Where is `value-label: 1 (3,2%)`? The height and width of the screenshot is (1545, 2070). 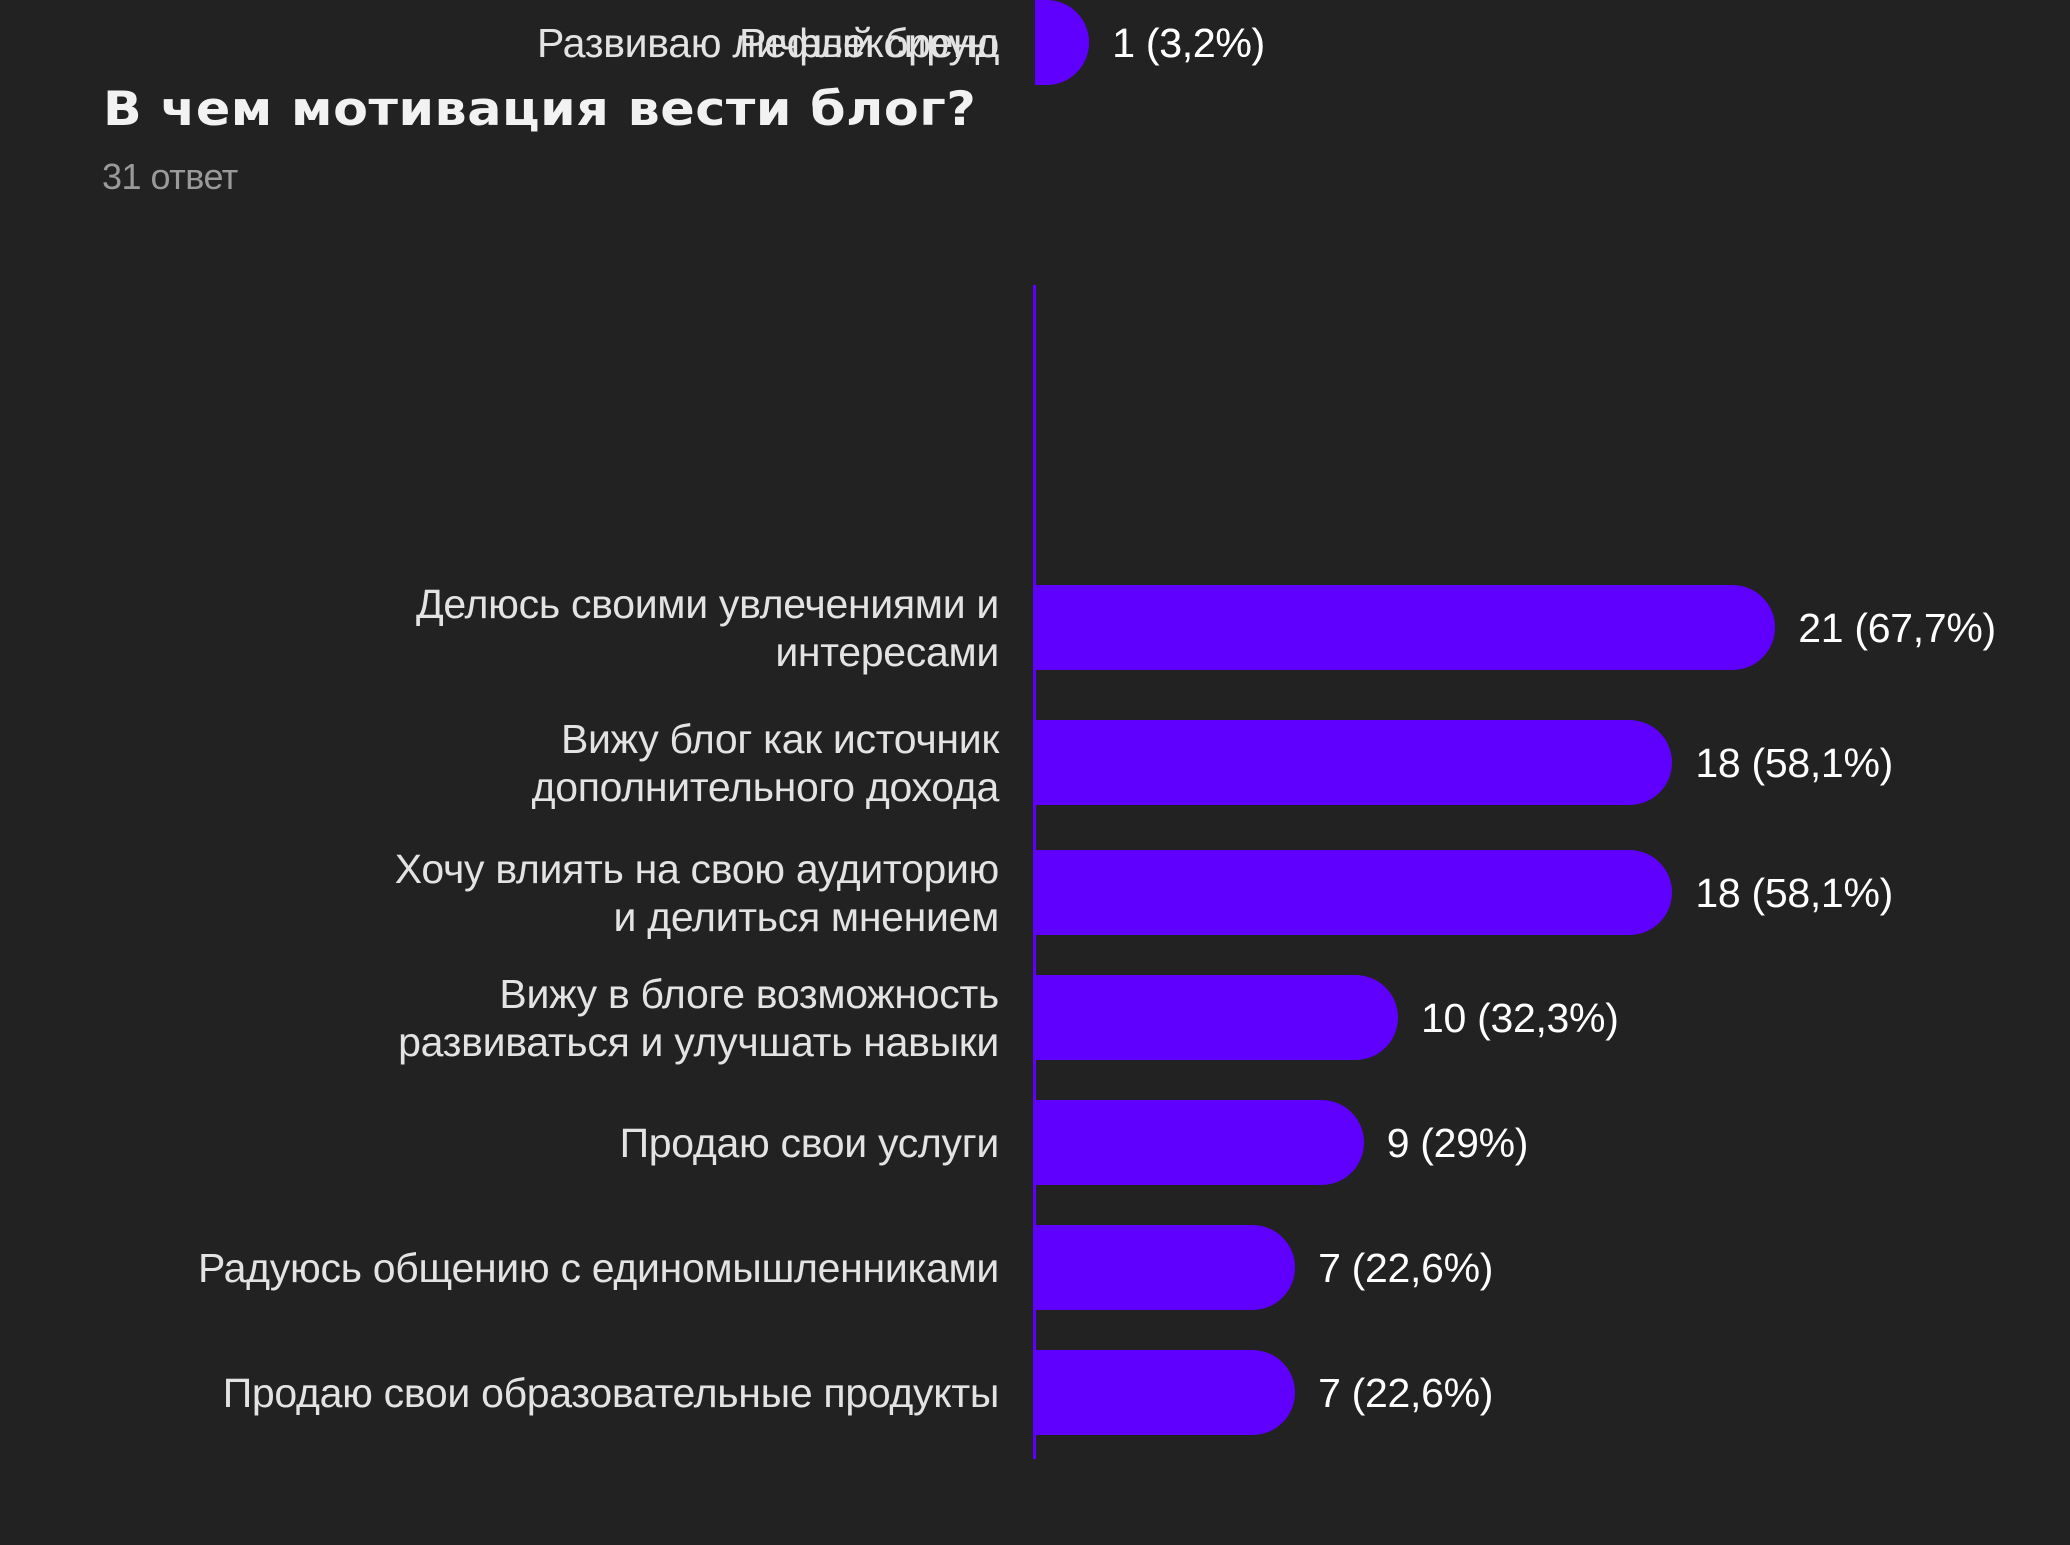 value-label: 1 (3,2%) is located at coordinates (1188, 42).